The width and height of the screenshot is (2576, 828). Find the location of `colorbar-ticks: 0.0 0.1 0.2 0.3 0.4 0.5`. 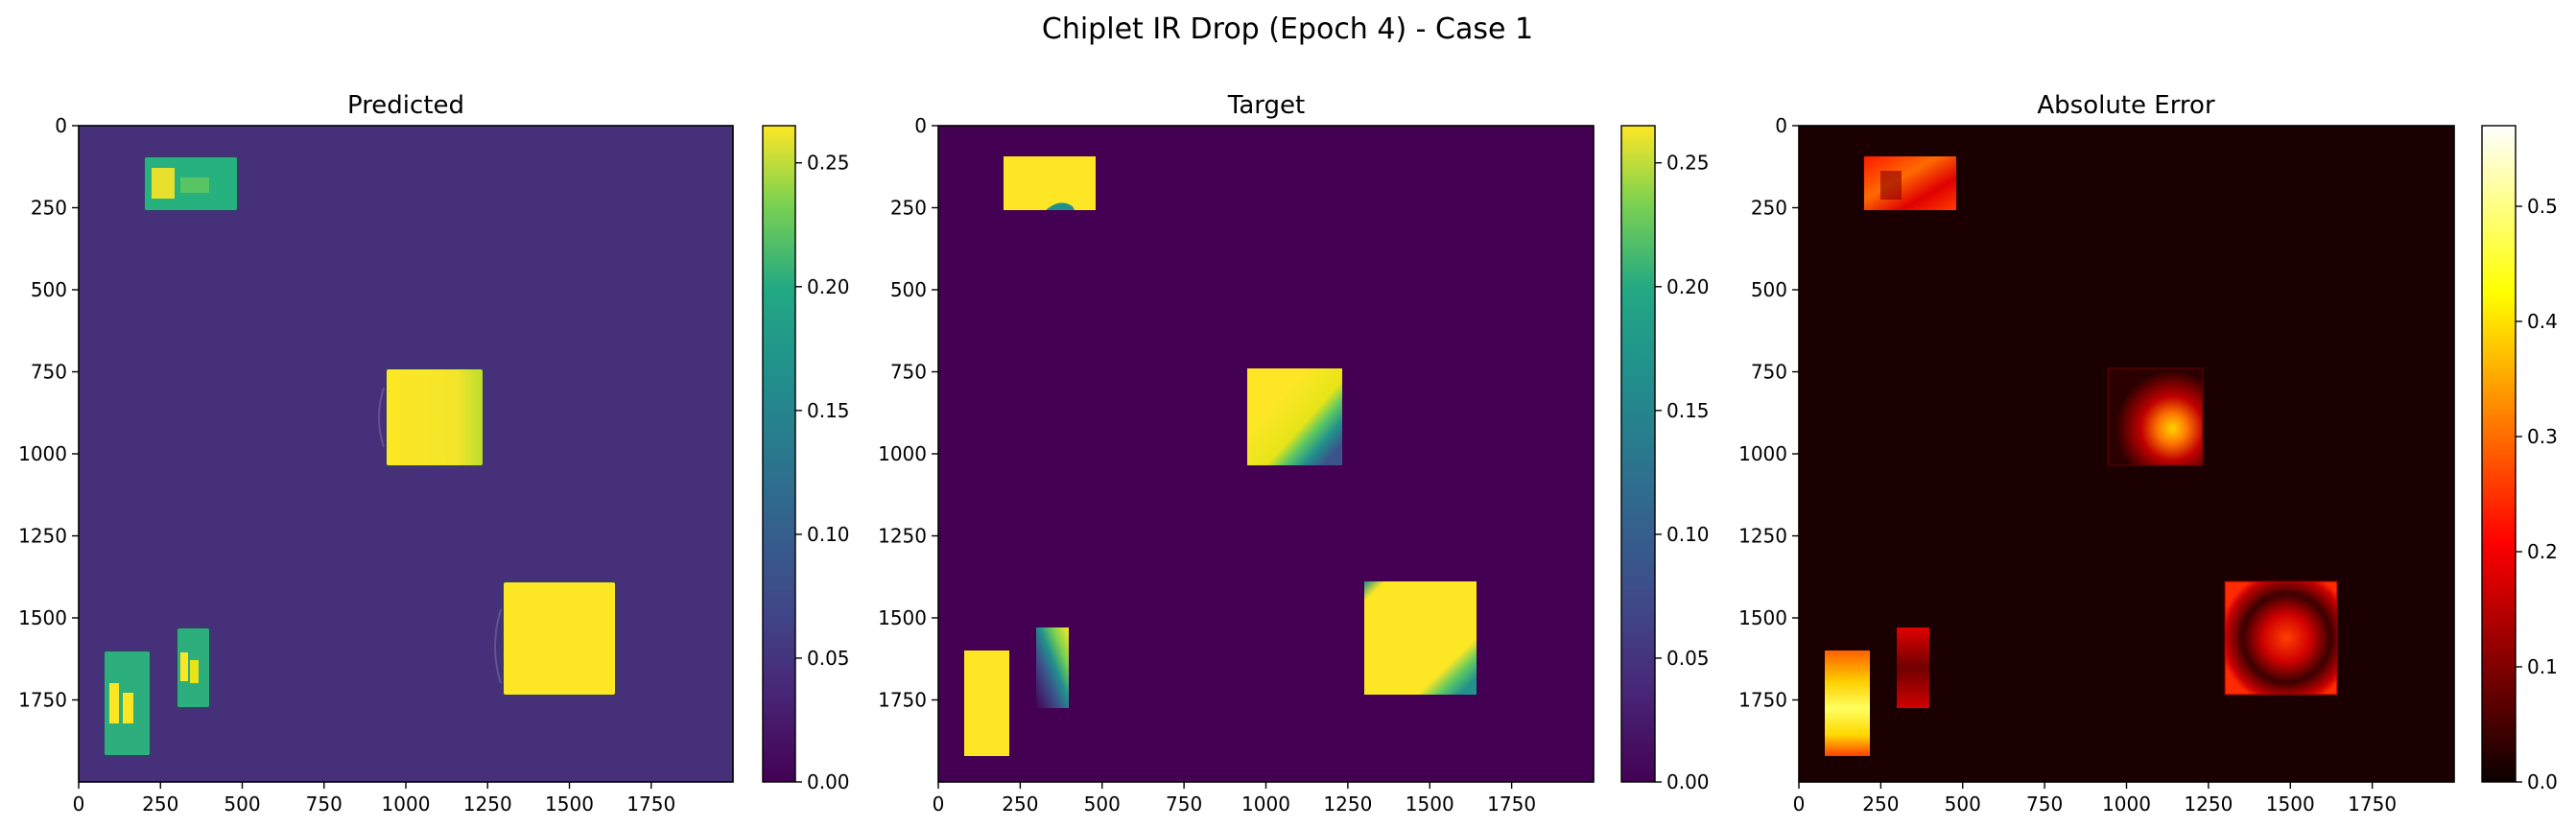

colorbar-ticks: 0.0 0.1 0.2 0.3 0.4 0.5 is located at coordinates (2537, 494).